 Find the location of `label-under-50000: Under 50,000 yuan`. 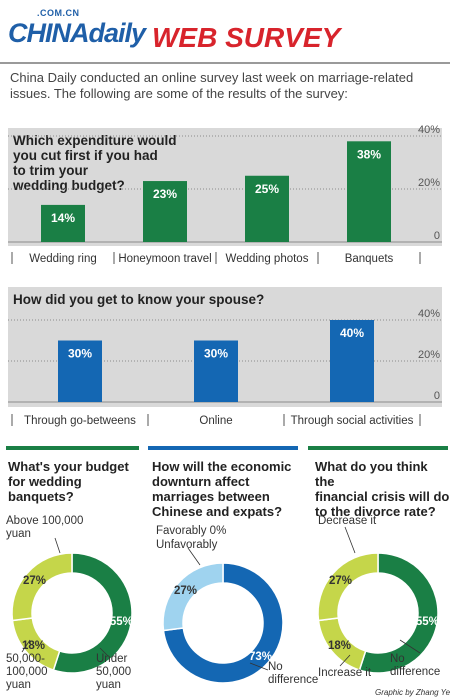

label-under-50000: Under 50,000 yuan is located at coordinates (113, 672).